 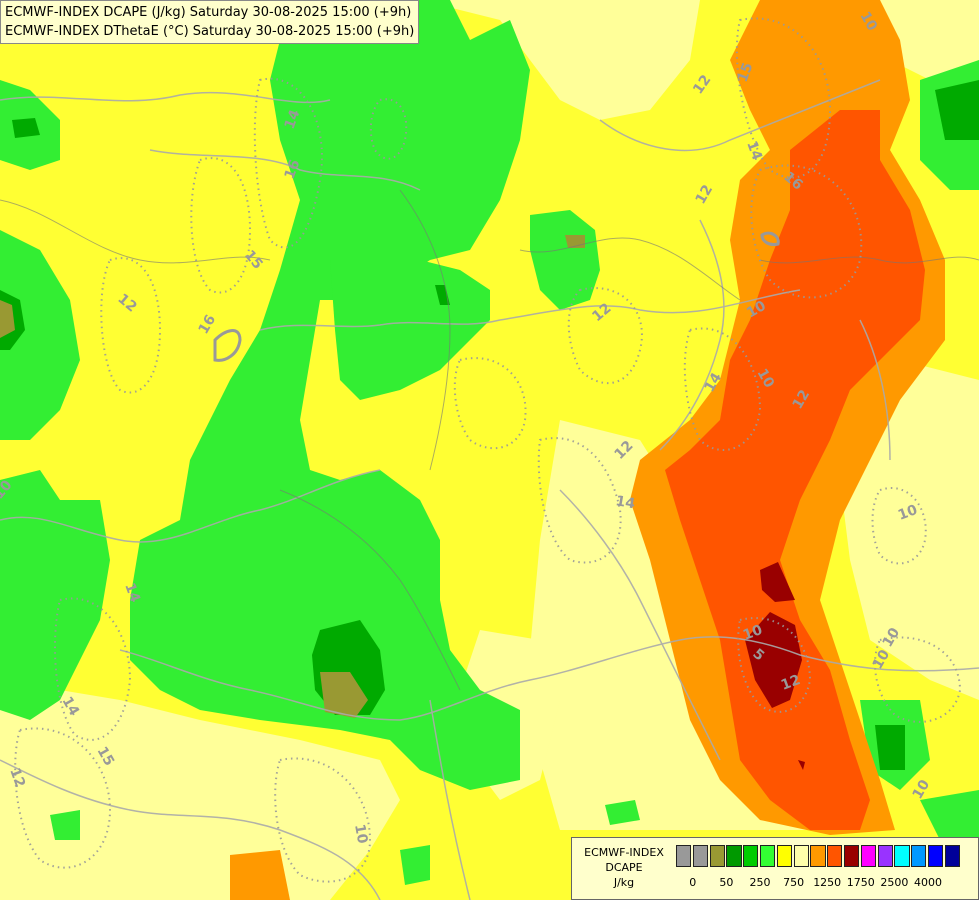 I want to click on legend-title: ECMWF-INDEX DCAPE J/kg, so click(x=624, y=867).